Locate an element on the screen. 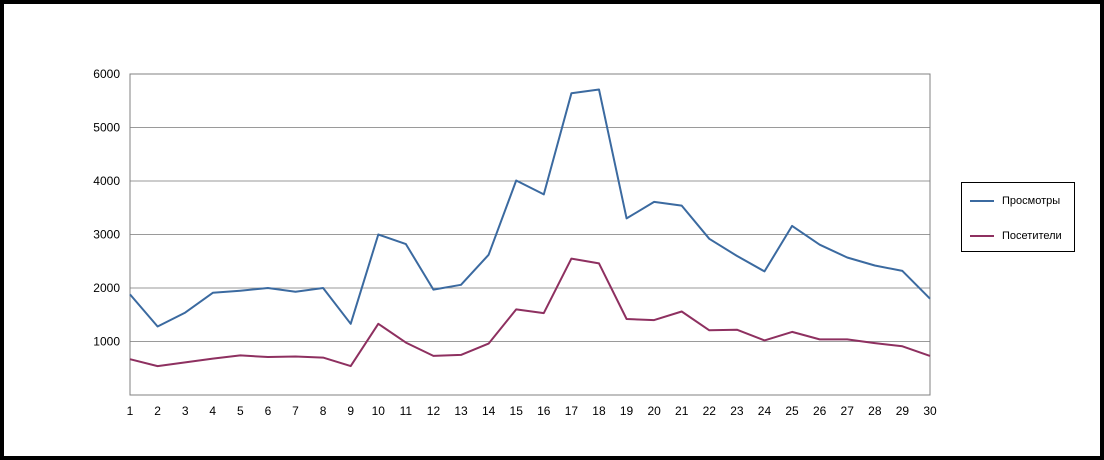  y-tick-label: 1000 is located at coordinates (106, 342).